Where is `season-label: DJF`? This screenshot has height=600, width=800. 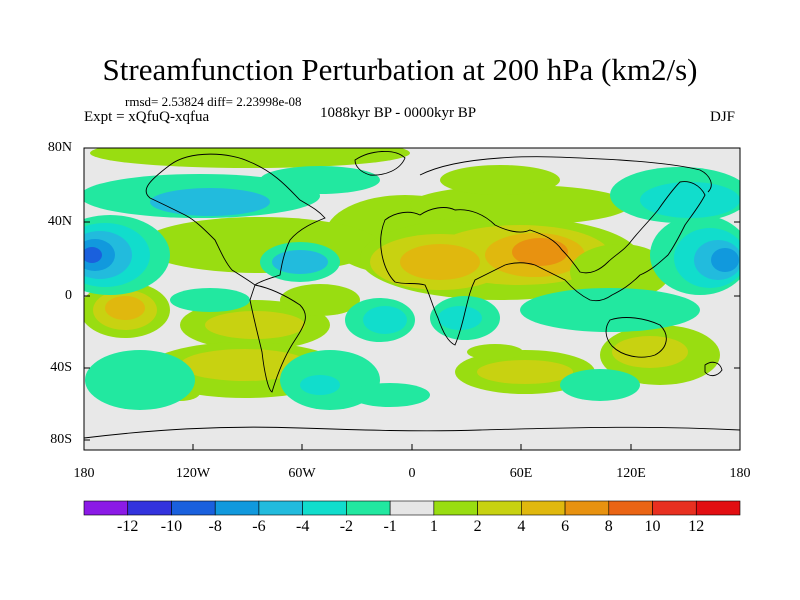 season-label: DJF is located at coordinates (723, 117).